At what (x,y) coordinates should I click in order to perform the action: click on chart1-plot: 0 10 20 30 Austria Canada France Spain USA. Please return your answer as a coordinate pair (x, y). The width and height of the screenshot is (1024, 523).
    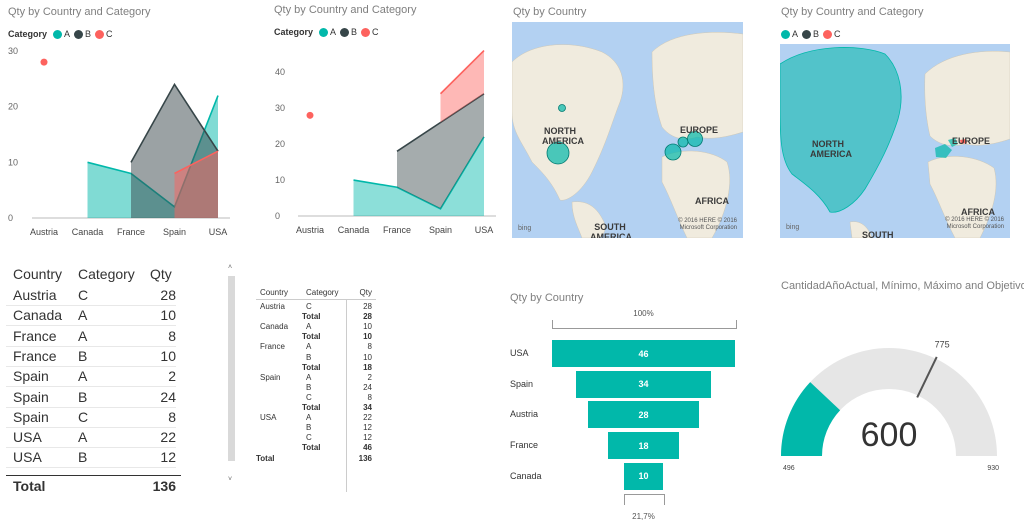
    Looking at the image, I should click on (125, 142).